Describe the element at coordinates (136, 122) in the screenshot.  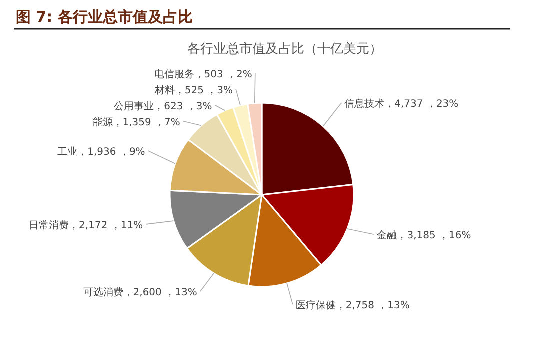
I see `slice-label: 能源，1,359 ，7%` at that location.